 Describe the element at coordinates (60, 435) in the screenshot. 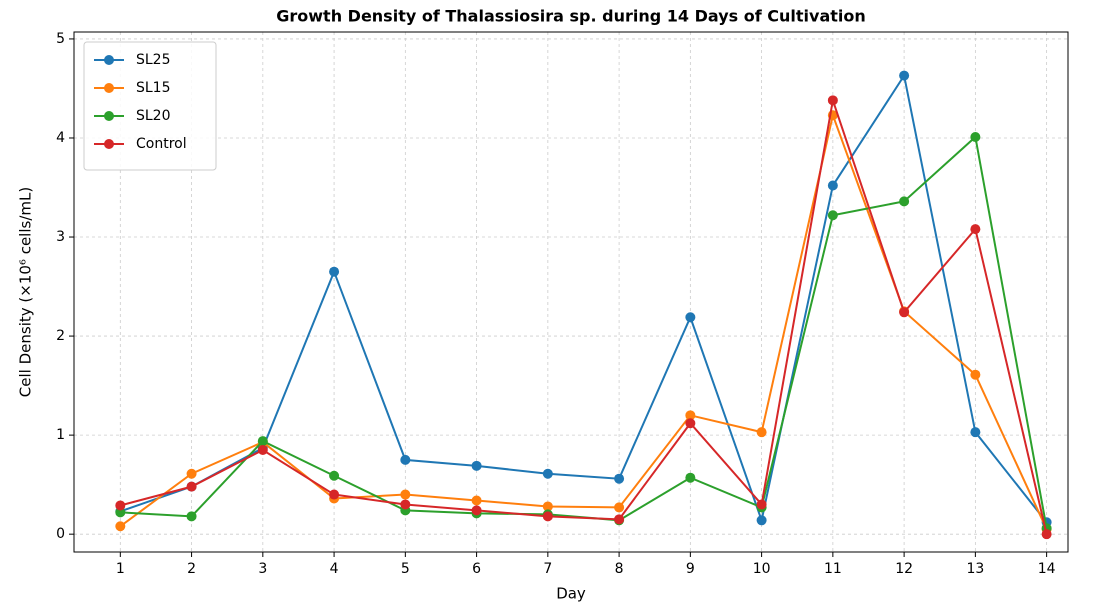

I see `y-tick-label: 1` at that location.